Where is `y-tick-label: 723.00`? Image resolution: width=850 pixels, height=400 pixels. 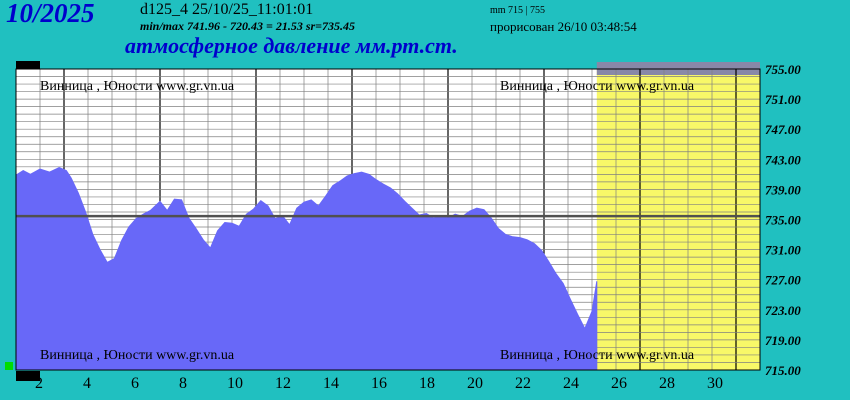 y-tick-label: 723.00 is located at coordinates (783, 310).